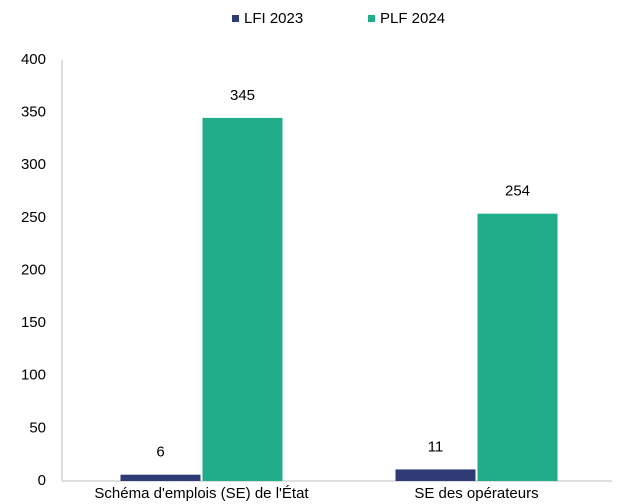 The image size is (617, 504). I want to click on data-label: 345, so click(242, 95).